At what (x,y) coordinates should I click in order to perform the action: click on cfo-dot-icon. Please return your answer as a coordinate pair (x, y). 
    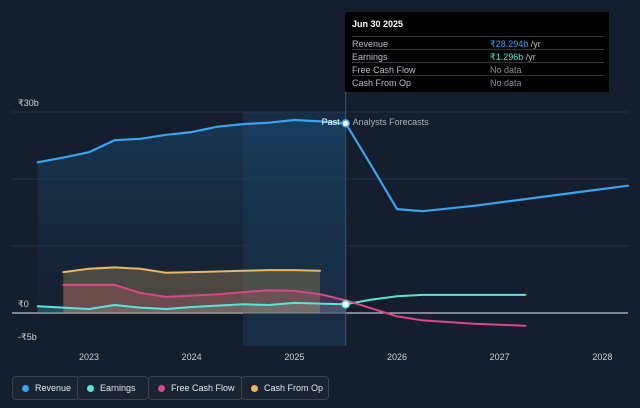
    Looking at the image, I should click on (254, 388).